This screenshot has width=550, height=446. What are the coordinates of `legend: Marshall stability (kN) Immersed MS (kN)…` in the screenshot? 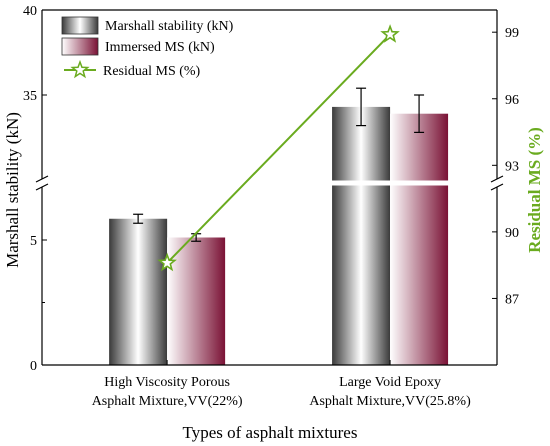 It's located at (147, 47).